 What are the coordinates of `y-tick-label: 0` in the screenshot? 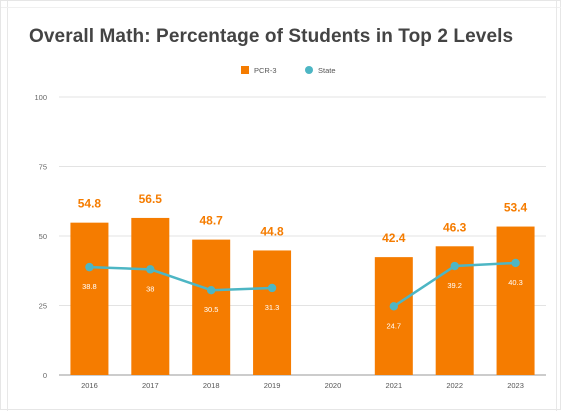 It's located at (45, 375).